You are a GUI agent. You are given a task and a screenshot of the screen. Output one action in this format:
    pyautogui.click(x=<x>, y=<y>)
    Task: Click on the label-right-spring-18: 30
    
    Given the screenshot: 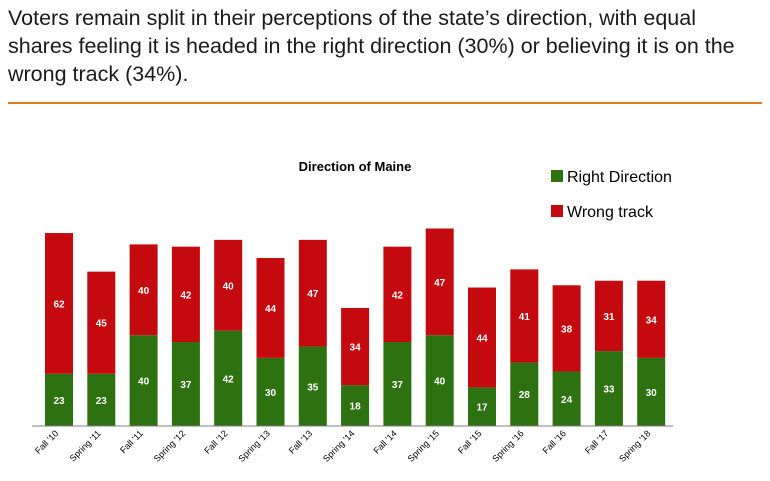 What is the action you would take?
    pyautogui.click(x=652, y=393)
    